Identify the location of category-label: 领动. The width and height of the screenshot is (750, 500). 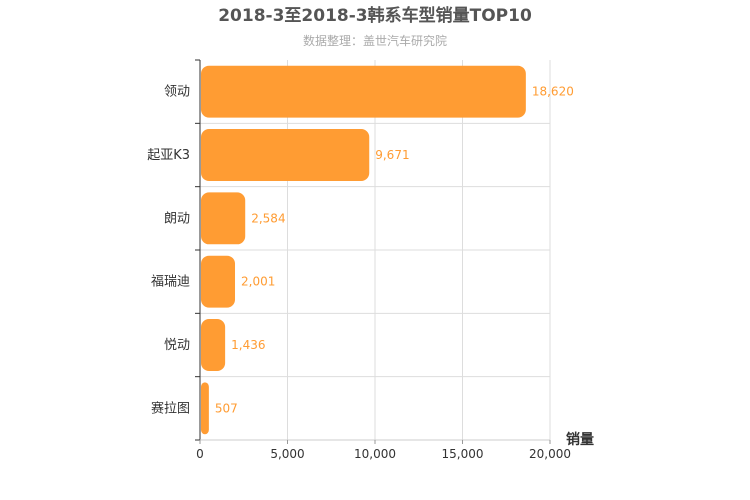
(177, 92).